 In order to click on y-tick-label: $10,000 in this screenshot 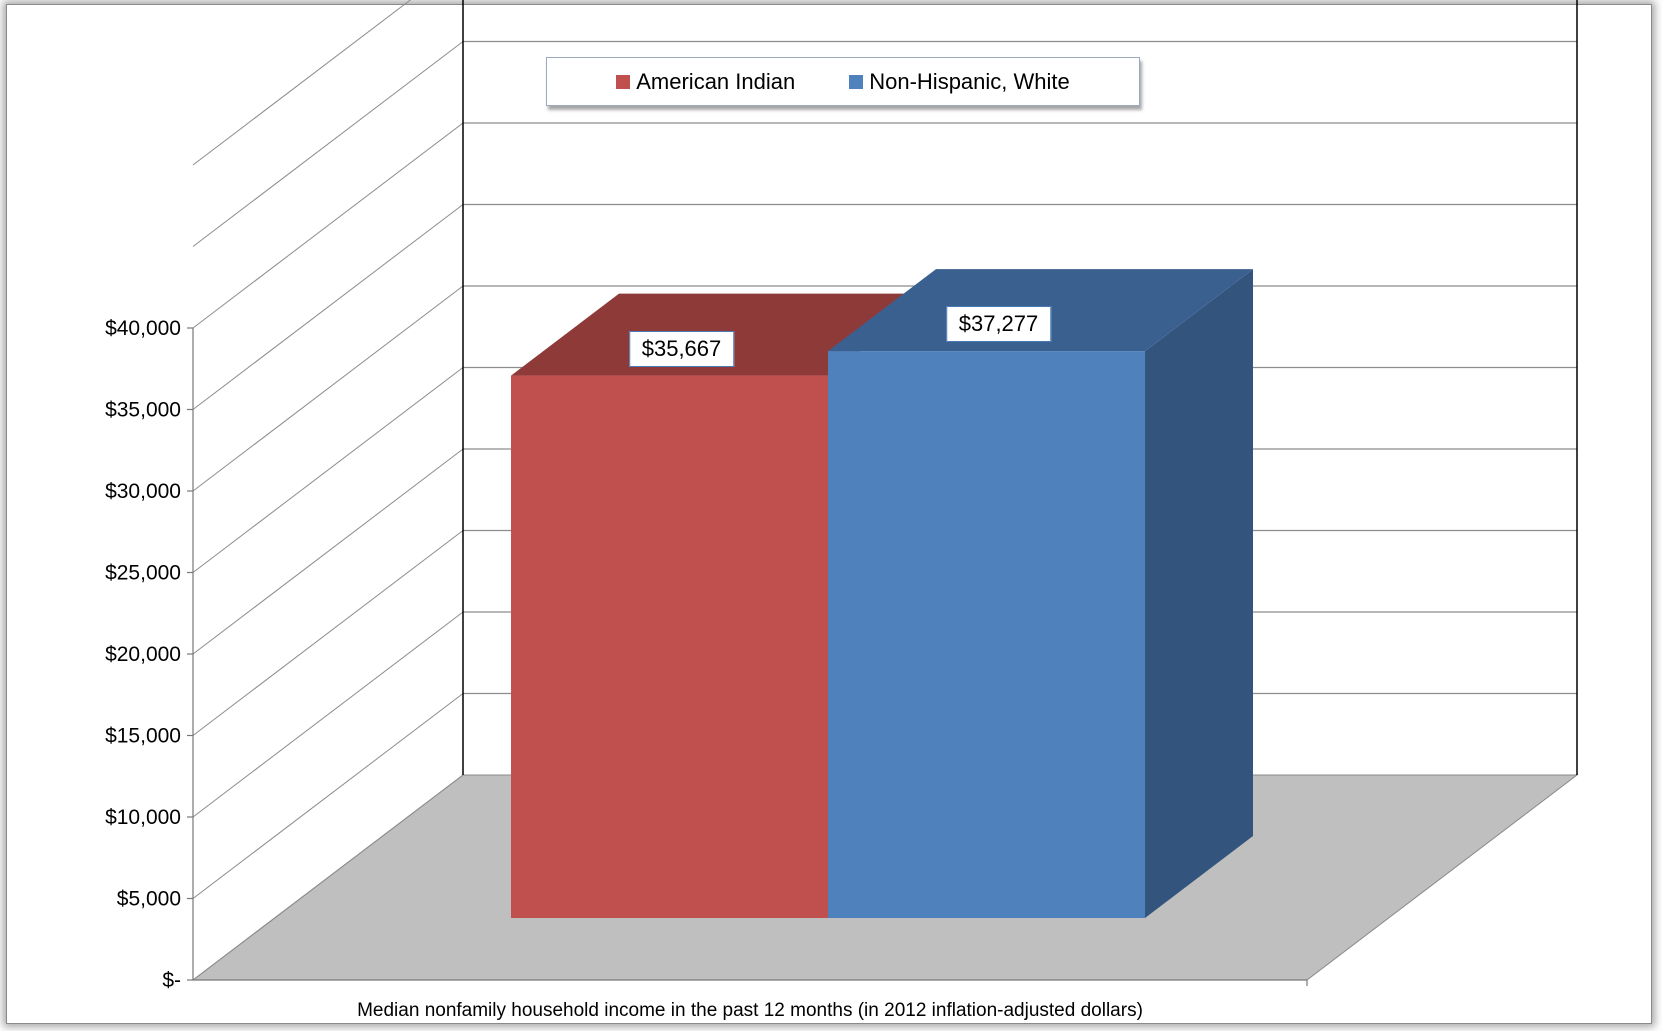, I will do `click(143, 817)`.